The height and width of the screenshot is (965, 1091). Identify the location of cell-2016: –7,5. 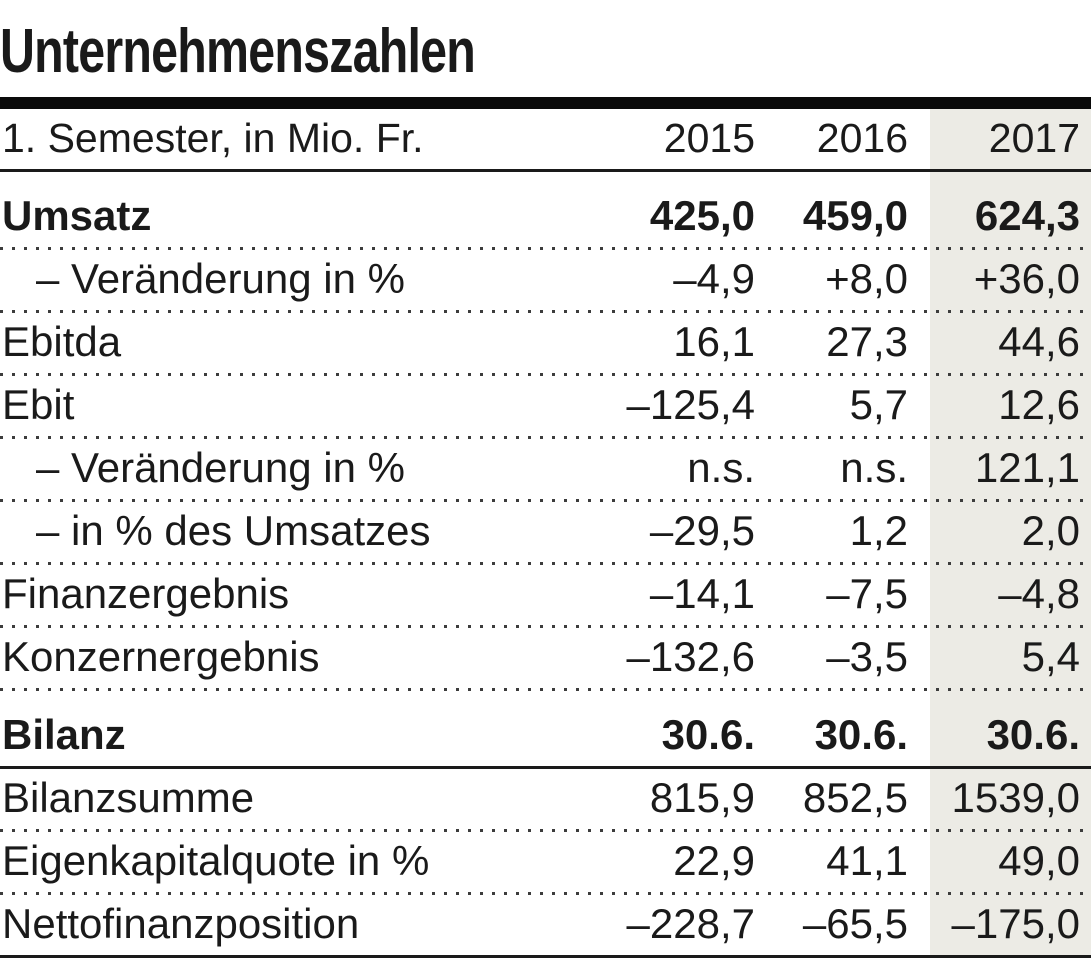
(867, 593).